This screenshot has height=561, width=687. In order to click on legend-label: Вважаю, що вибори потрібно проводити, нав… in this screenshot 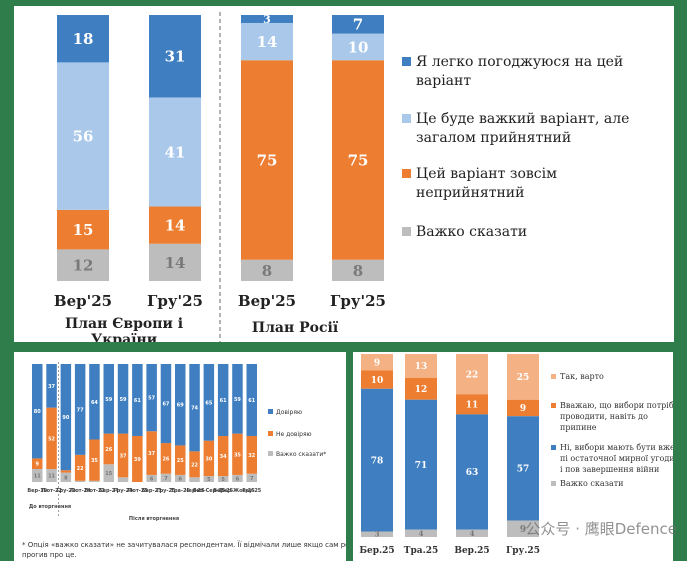, I will do `click(616, 416)`.